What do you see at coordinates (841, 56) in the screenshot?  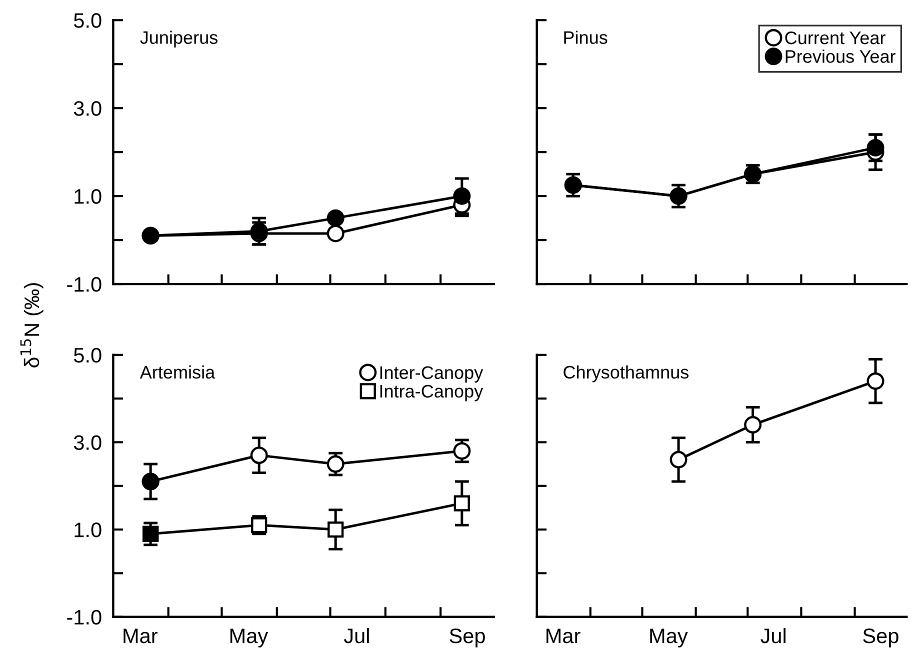 I see `legend-label: Previous Year` at bounding box center [841, 56].